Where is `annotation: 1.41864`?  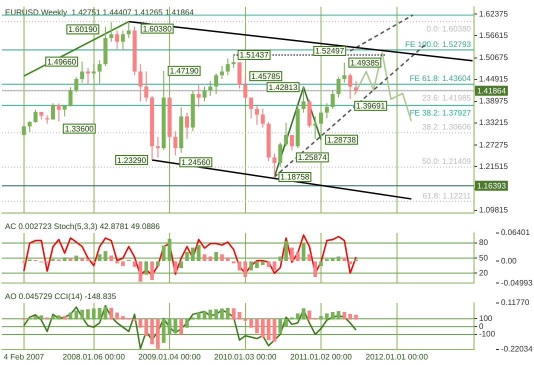
annotation: 1.41864 is located at coordinates (491, 91).